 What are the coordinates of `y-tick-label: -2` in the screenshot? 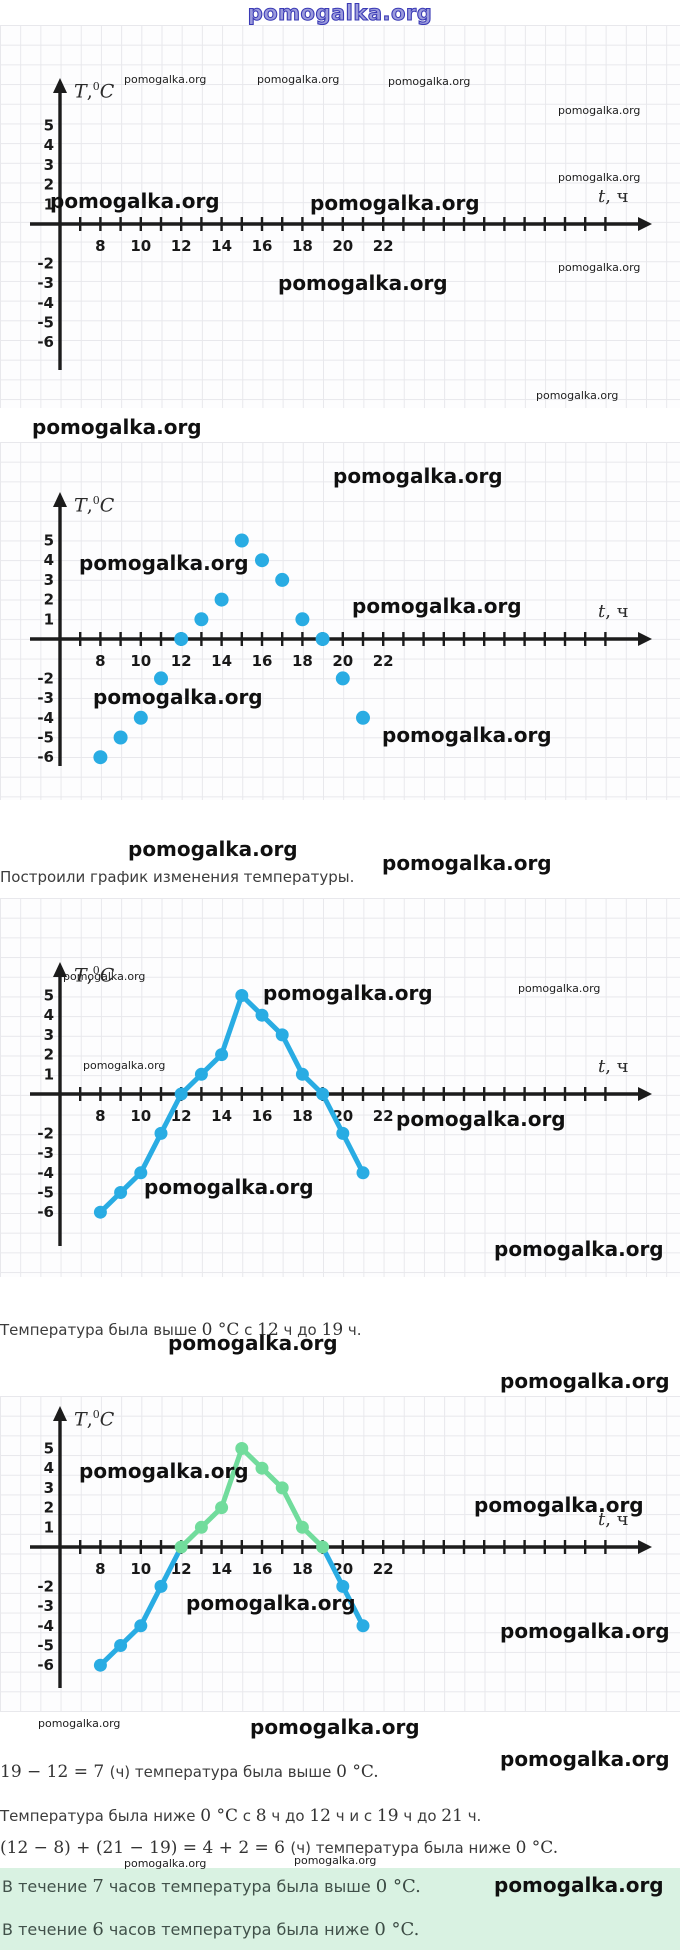 It's located at (45, 1133).